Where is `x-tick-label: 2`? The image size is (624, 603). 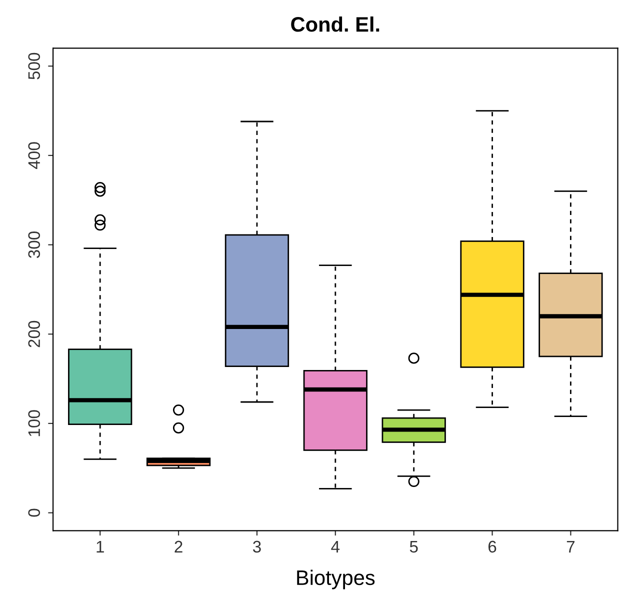
x-tick-label: 2 is located at coordinates (178, 546).